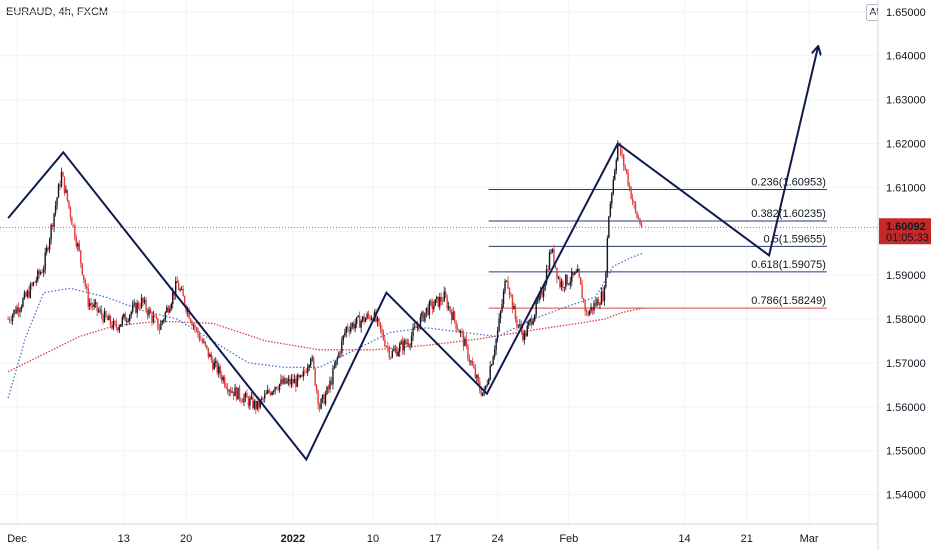  Describe the element at coordinates (906, 364) in the screenshot. I see `price-tick-label: 1.57000` at that location.